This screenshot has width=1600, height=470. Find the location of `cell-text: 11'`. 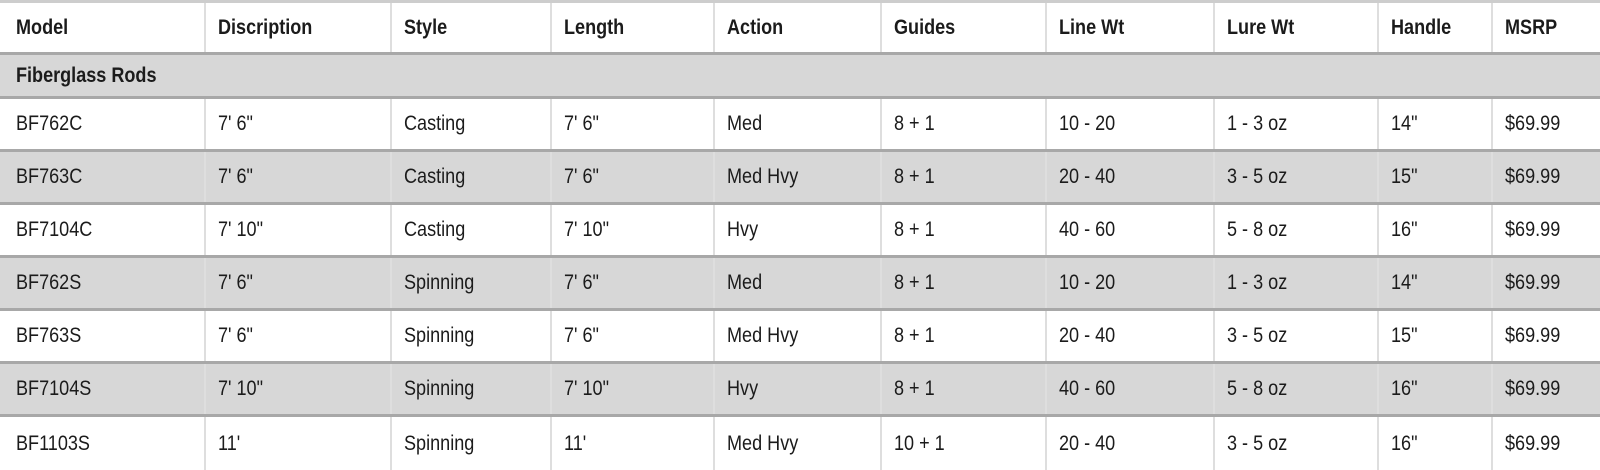

cell-text: 11' is located at coordinates (229, 443).